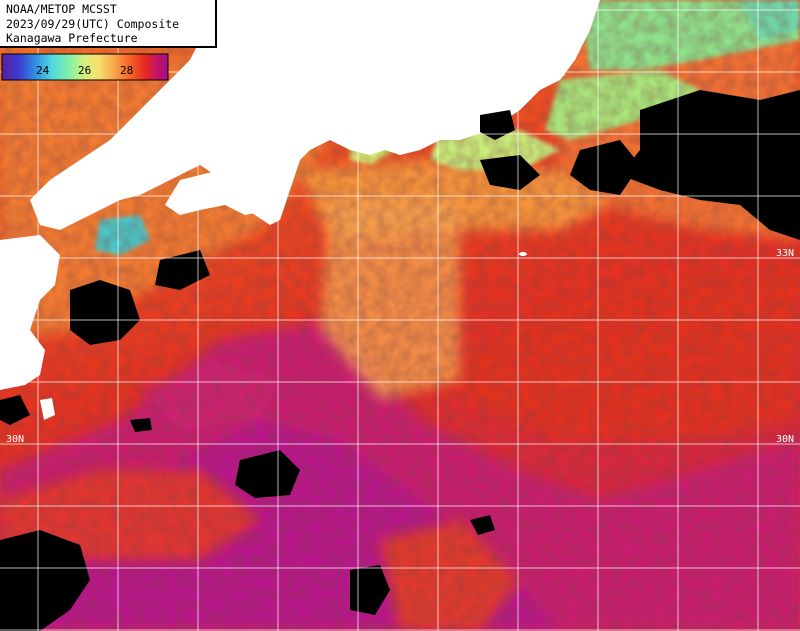  Describe the element at coordinates (93, 23) in the screenshot. I see `title-line-date: 2023/09/29(UTC) Composite` at that location.